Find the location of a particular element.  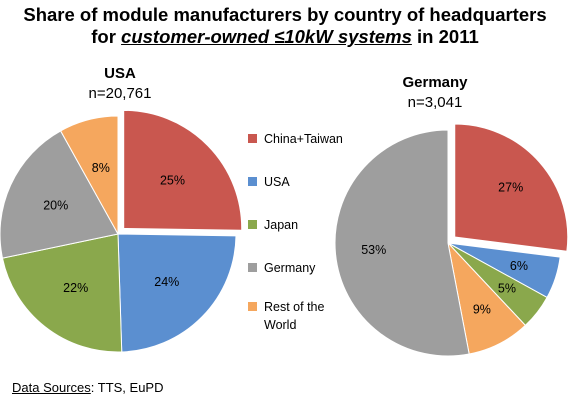

title-line-2: for customer-owned ≤10kW systems in 2011 is located at coordinates (285, 37).